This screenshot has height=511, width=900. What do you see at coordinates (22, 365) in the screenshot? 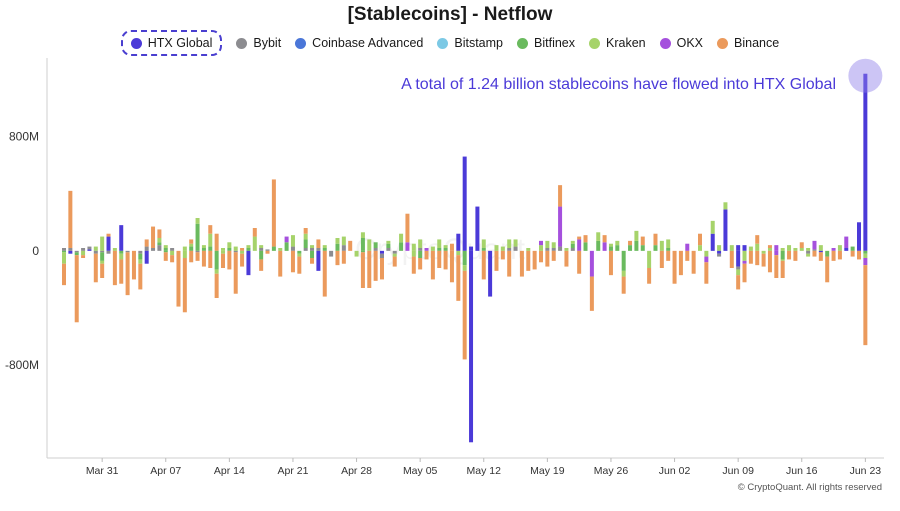
I see `y-tick-label: -800M` at bounding box center [22, 365].